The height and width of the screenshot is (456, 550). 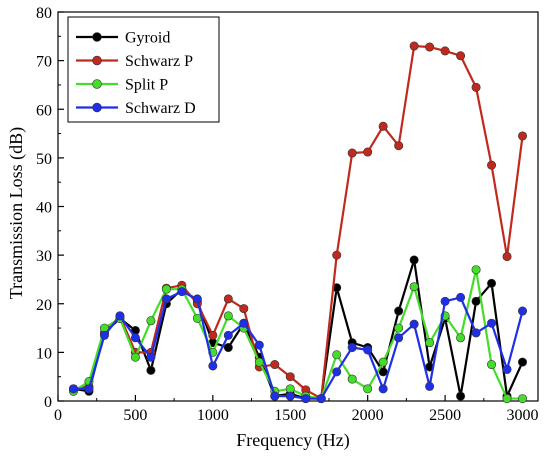 What do you see at coordinates (44, 62) in the screenshot?
I see `y-tick-label: 70` at bounding box center [44, 62].